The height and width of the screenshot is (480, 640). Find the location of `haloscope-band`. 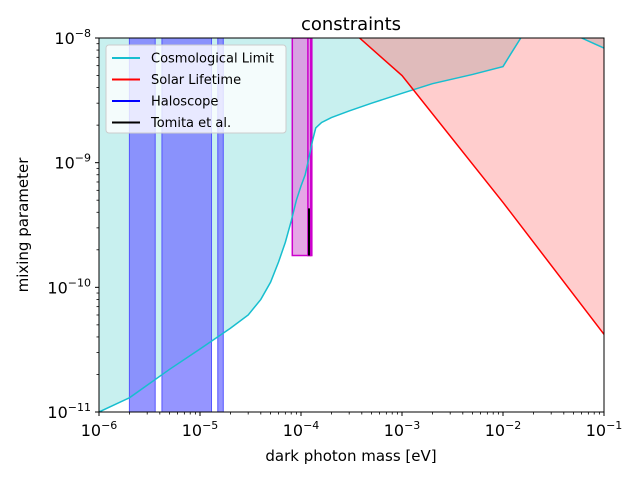

haloscope-band is located at coordinates (220, 225).